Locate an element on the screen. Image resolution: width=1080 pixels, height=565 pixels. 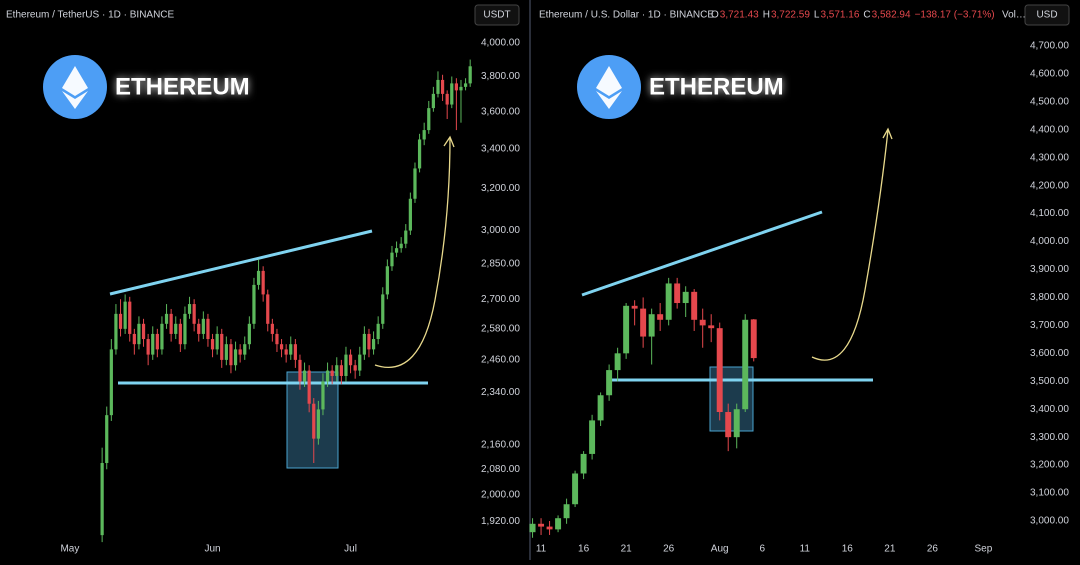
ohlc-label: C is located at coordinates (866, 15).